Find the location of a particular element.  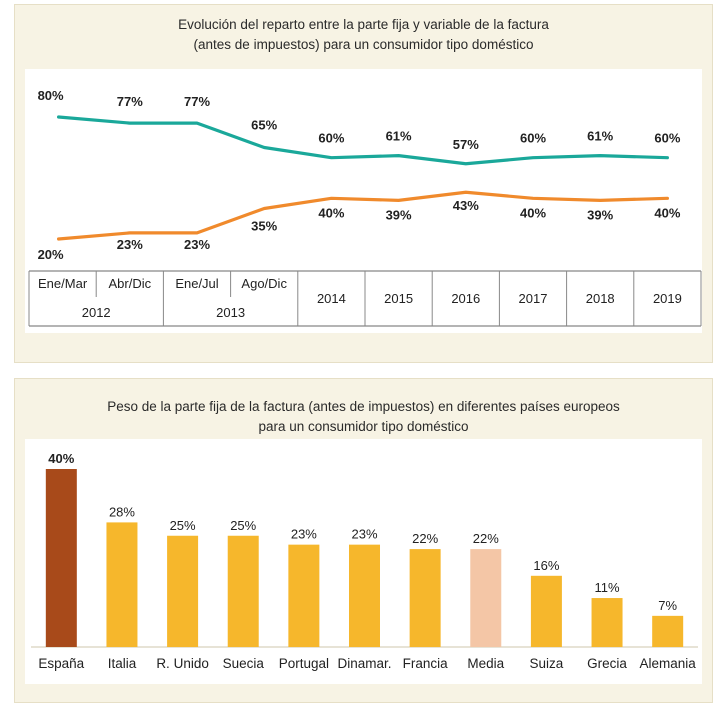

bar-chart-title-line2: para un consumidor tipo doméstico is located at coordinates (363, 426).